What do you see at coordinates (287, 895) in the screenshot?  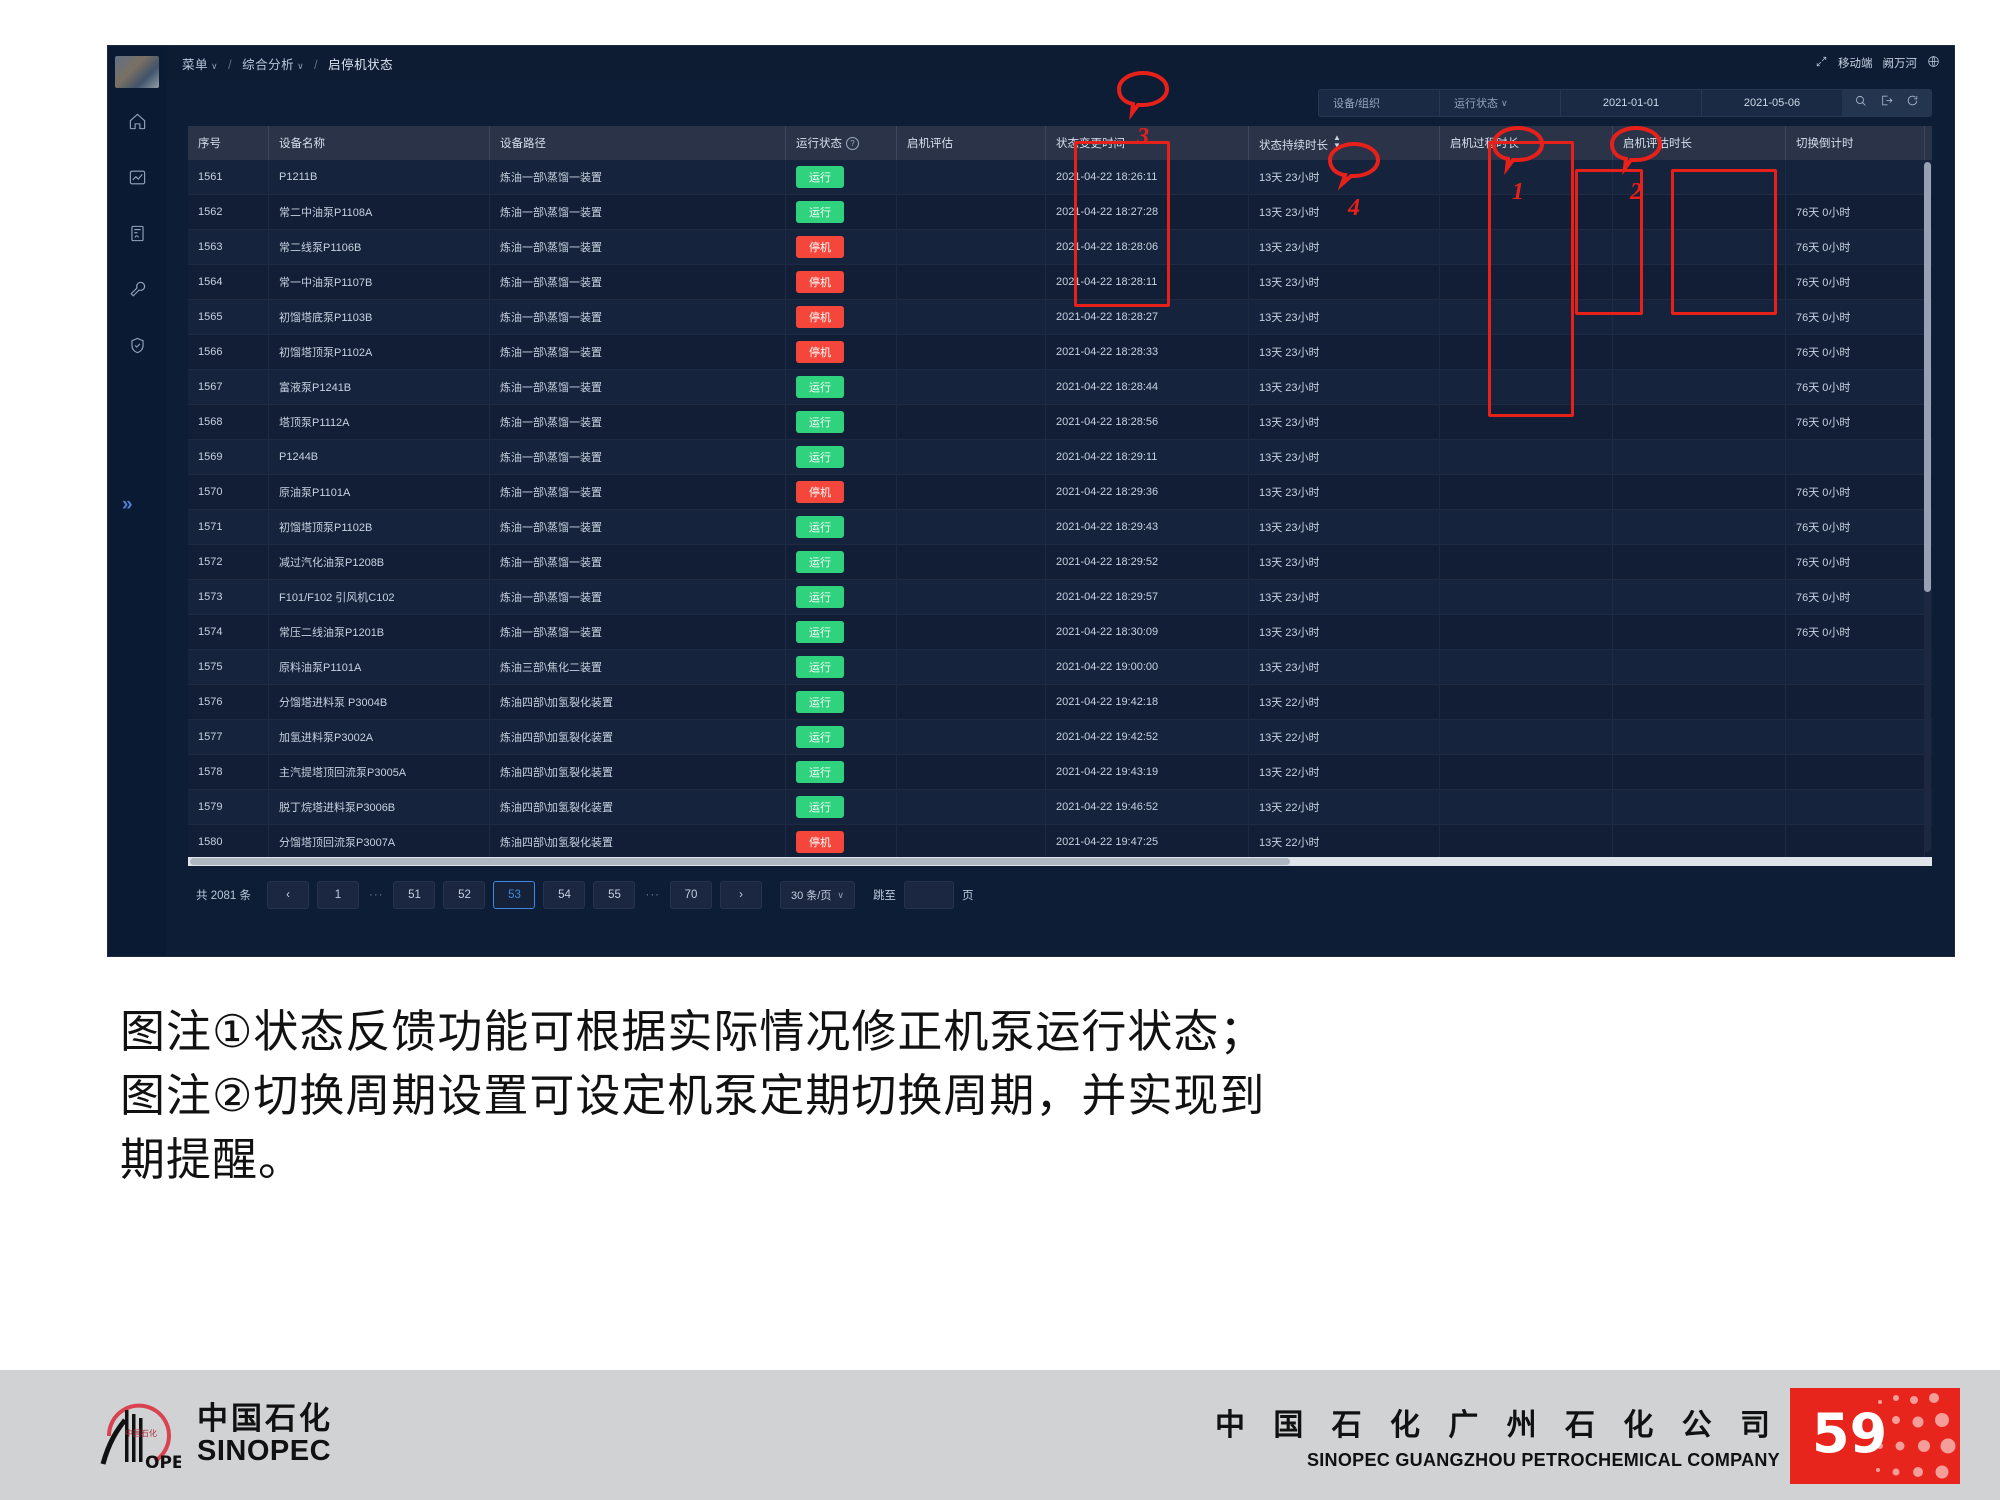 I see `prev-page-button: ‹` at bounding box center [287, 895].